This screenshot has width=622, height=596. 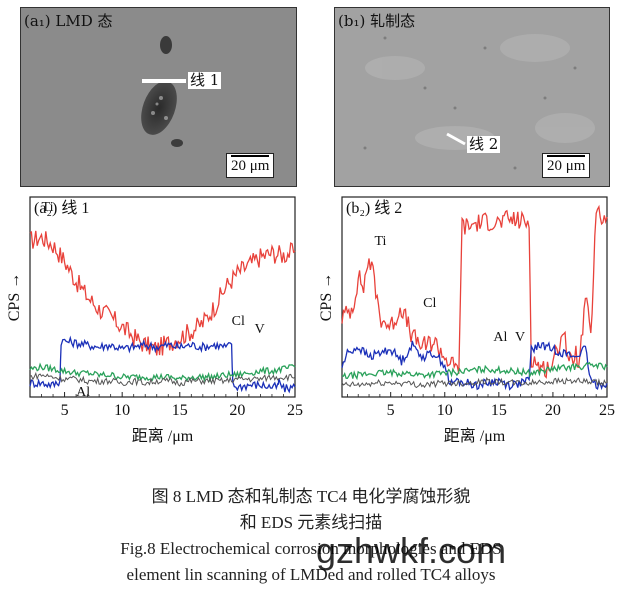 I want to click on panel-label-a1: (a₁) LMD 态, so click(x=68, y=21).